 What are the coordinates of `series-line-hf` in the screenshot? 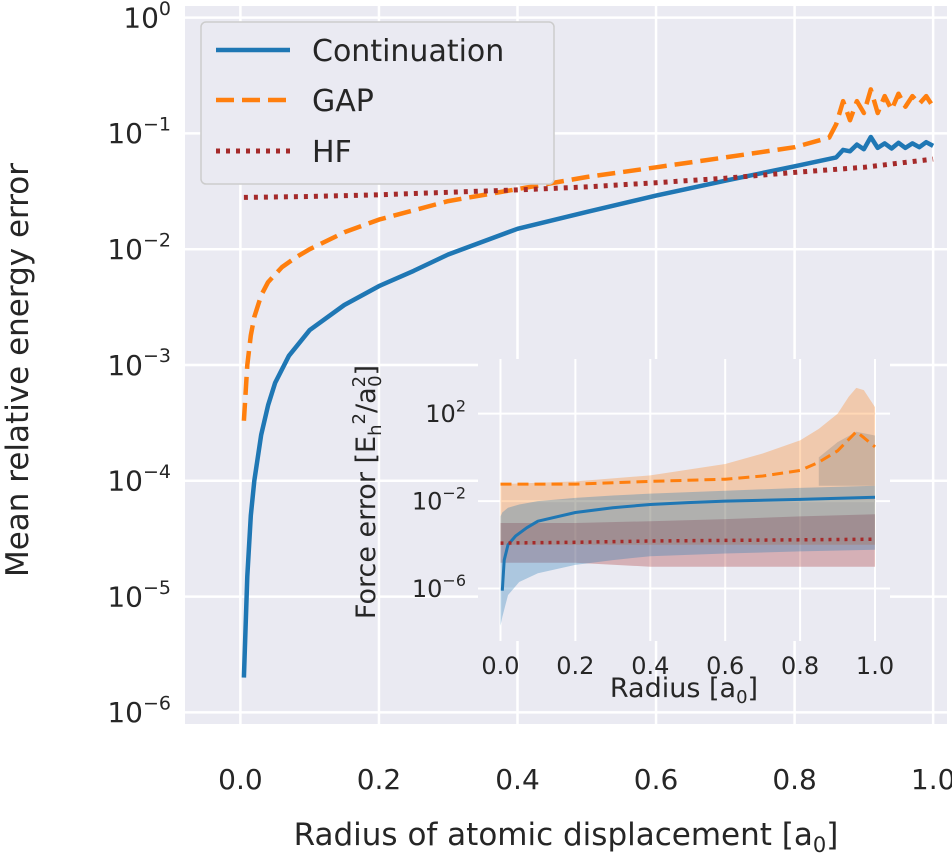 It's located at (588, 178).